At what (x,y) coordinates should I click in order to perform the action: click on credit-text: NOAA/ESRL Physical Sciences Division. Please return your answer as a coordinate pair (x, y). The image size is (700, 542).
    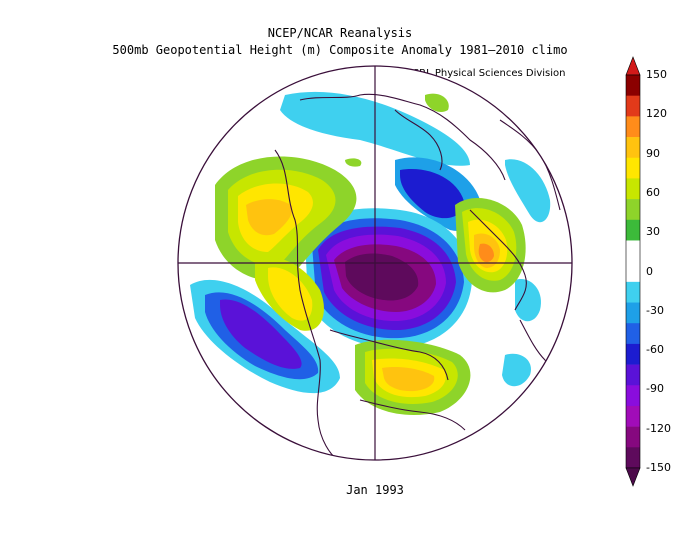
    Looking at the image, I should click on (470, 73).